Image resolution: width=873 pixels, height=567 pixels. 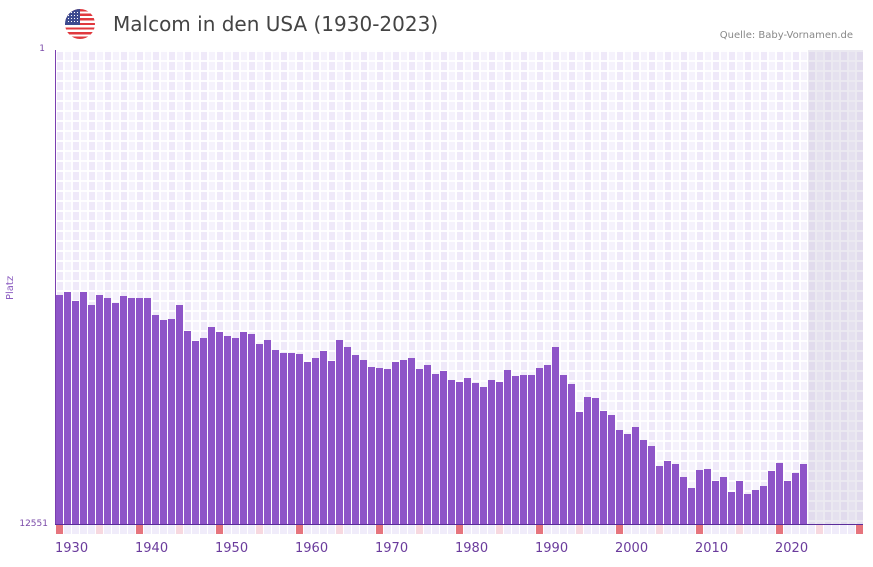 I want to click on bar-2002, so click(x=635, y=476).